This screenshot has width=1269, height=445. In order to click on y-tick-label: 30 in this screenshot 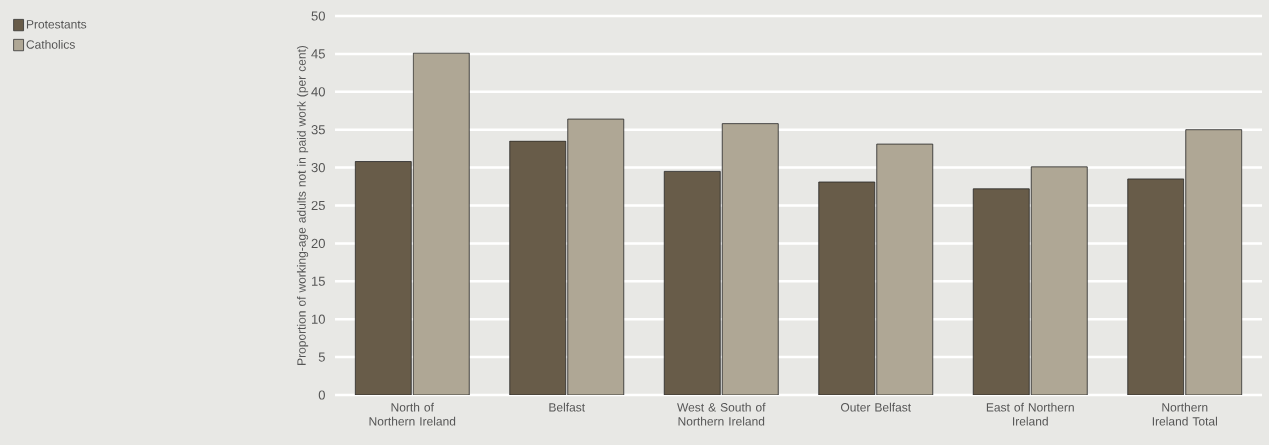, I will do `click(318, 167)`.